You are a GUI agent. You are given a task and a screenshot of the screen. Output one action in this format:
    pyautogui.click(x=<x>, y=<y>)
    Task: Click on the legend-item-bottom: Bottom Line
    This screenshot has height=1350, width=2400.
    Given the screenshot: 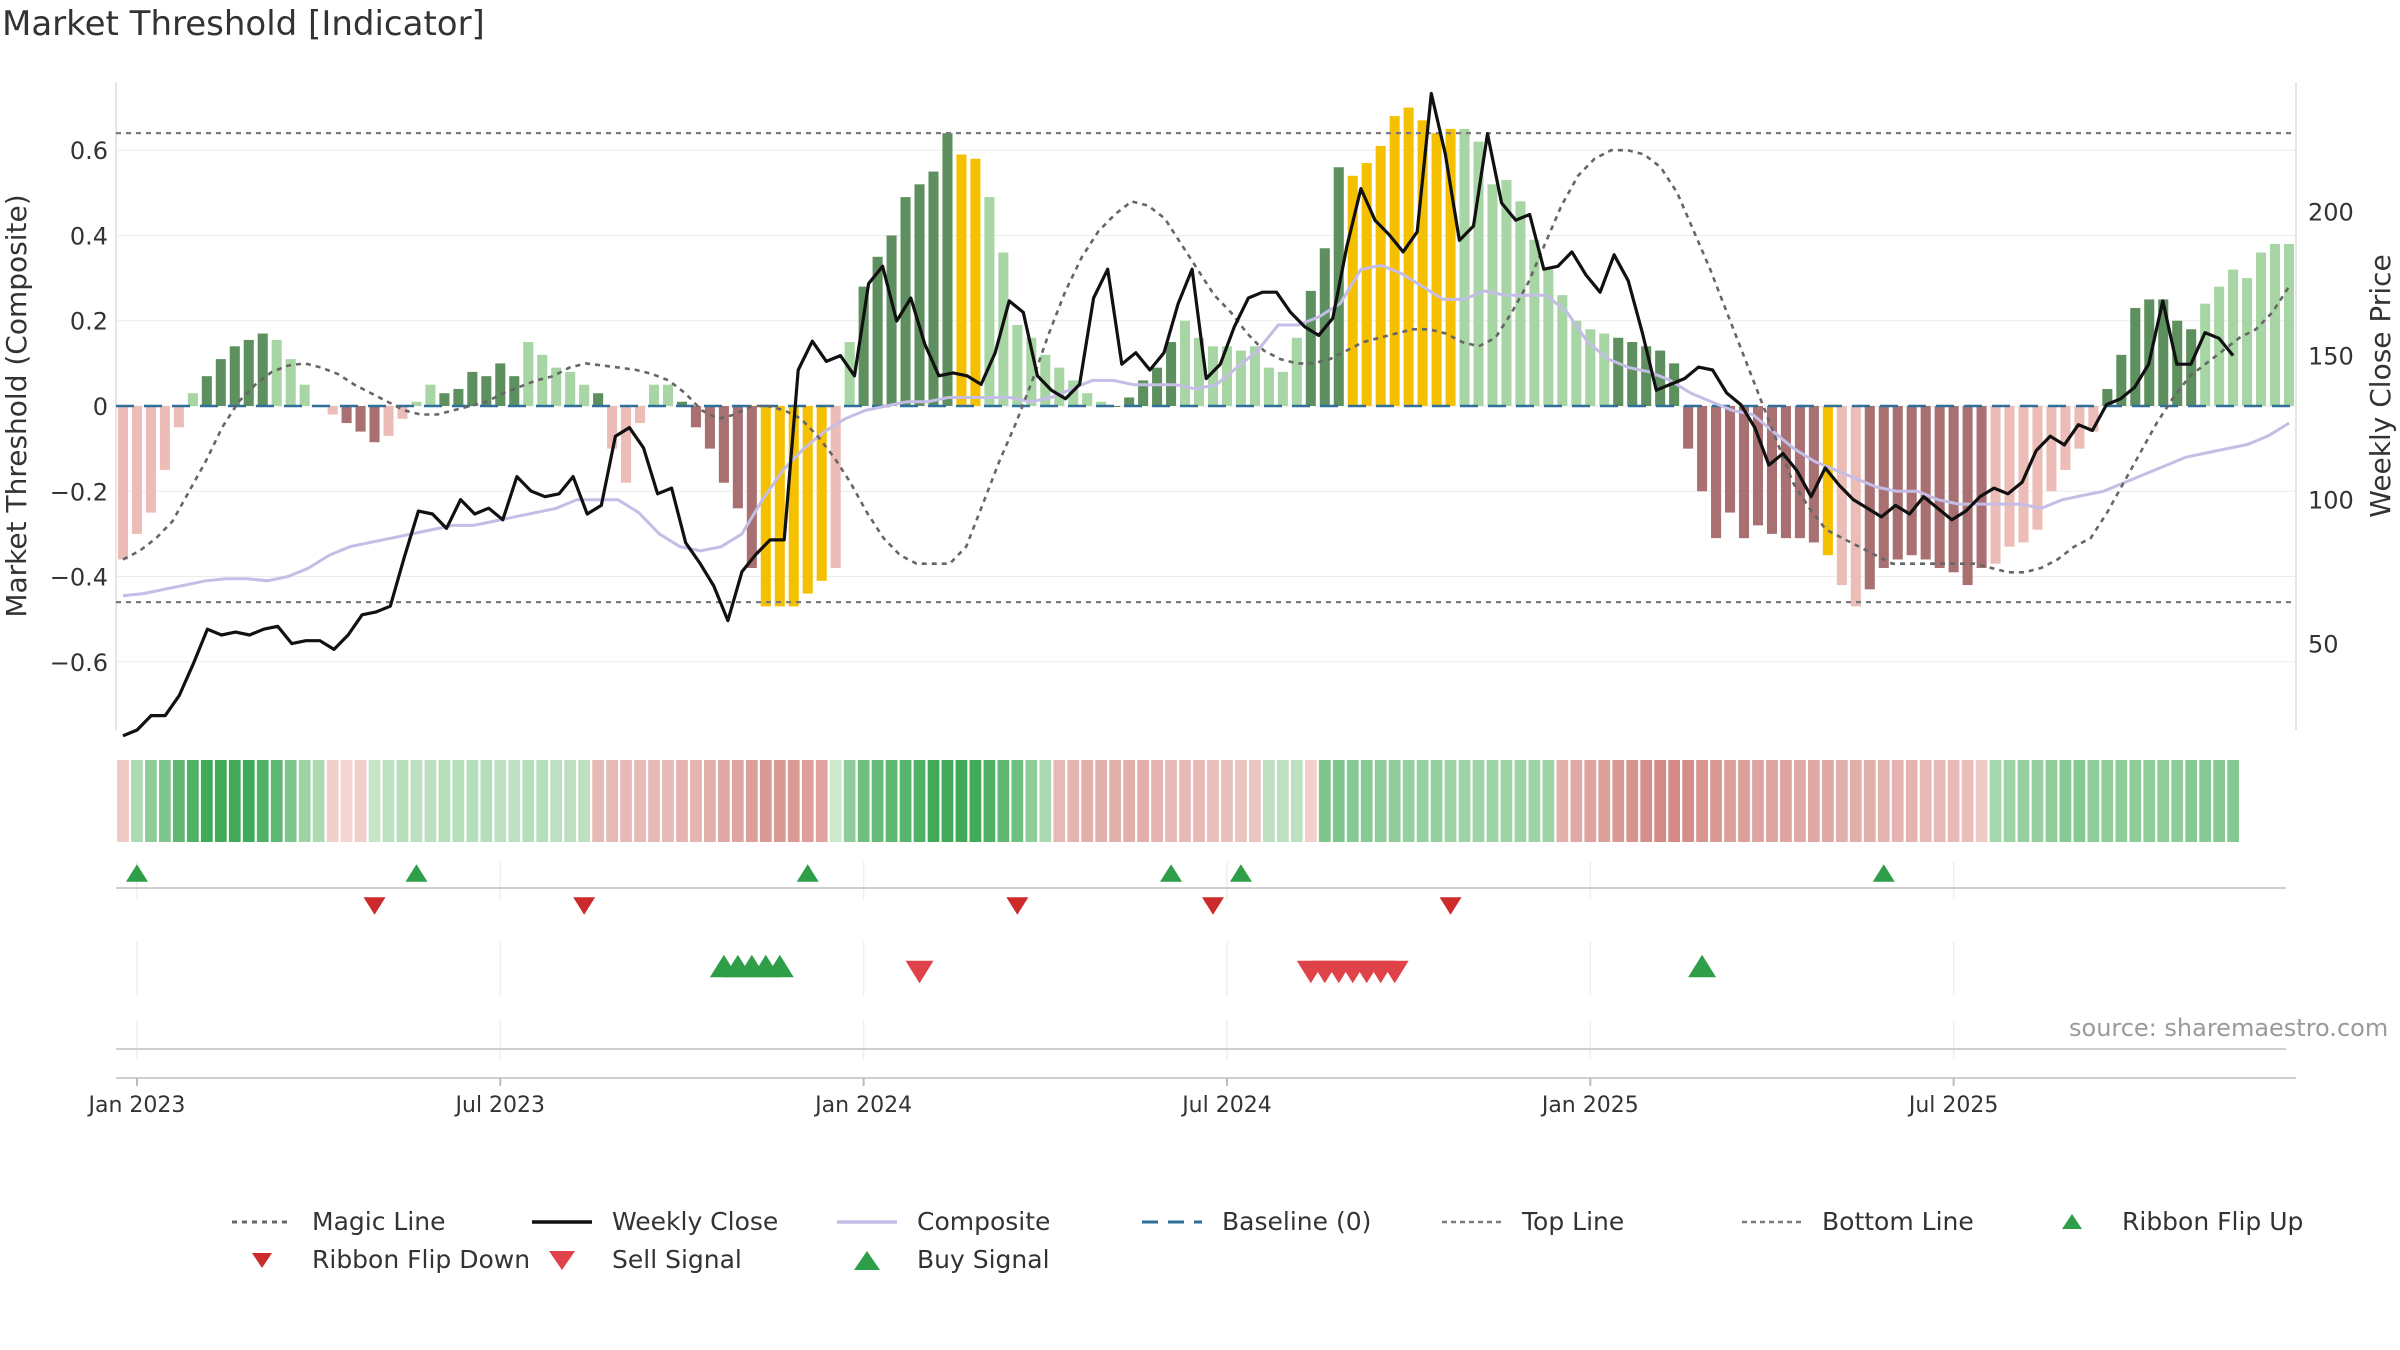 What is the action you would take?
    pyautogui.click(x=1857, y=1221)
    